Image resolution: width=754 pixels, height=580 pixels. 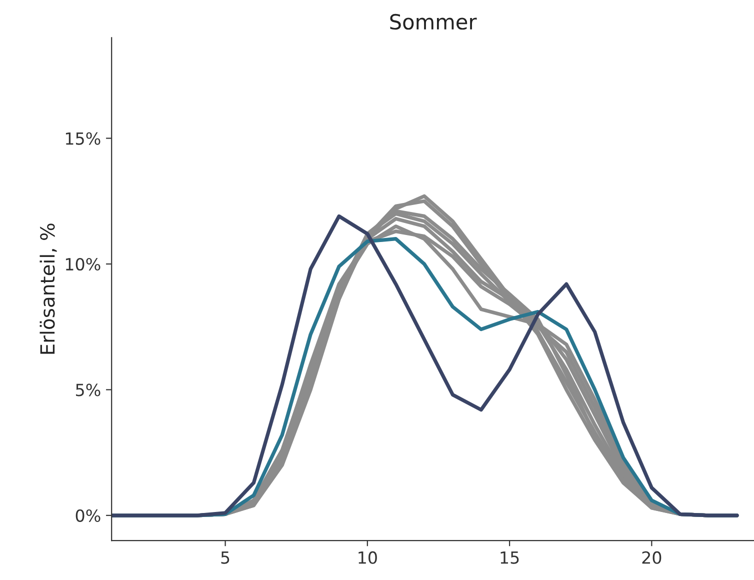 I want to click on y-tick-label: 5%, so click(x=88, y=390).